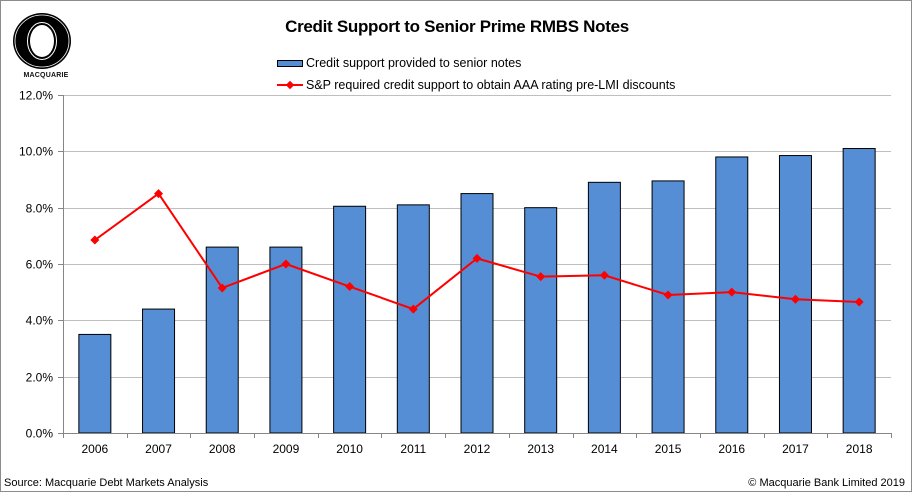 This screenshot has height=493, width=912. I want to click on y-tick-label: 10.0%, so click(36, 152).